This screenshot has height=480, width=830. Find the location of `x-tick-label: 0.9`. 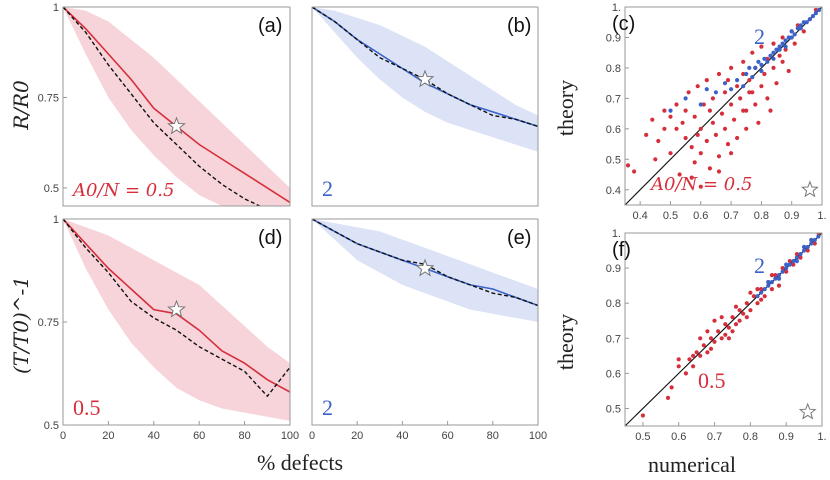

x-tick-label: 0.9 is located at coordinates (791, 216).